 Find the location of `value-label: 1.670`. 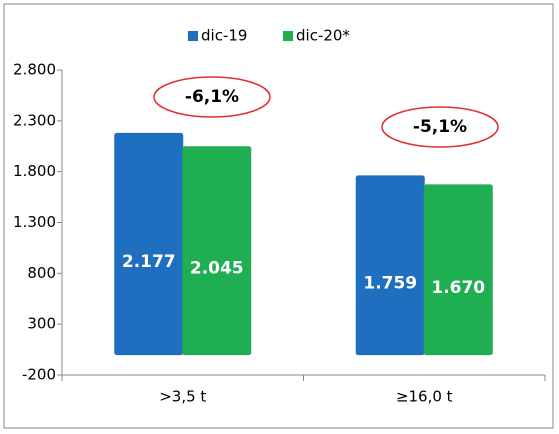

value-label: 1.670 is located at coordinates (458, 288).